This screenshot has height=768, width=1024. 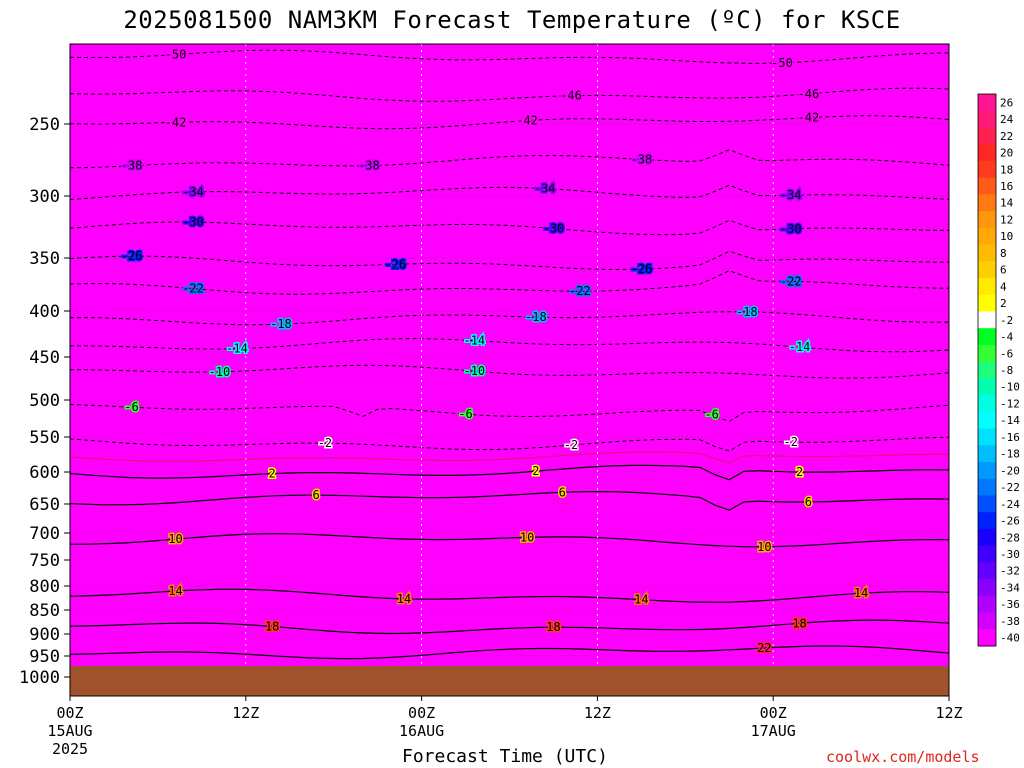 What do you see at coordinates (44, 125) in the screenshot?
I see `y-tick-label: 250` at bounding box center [44, 125].